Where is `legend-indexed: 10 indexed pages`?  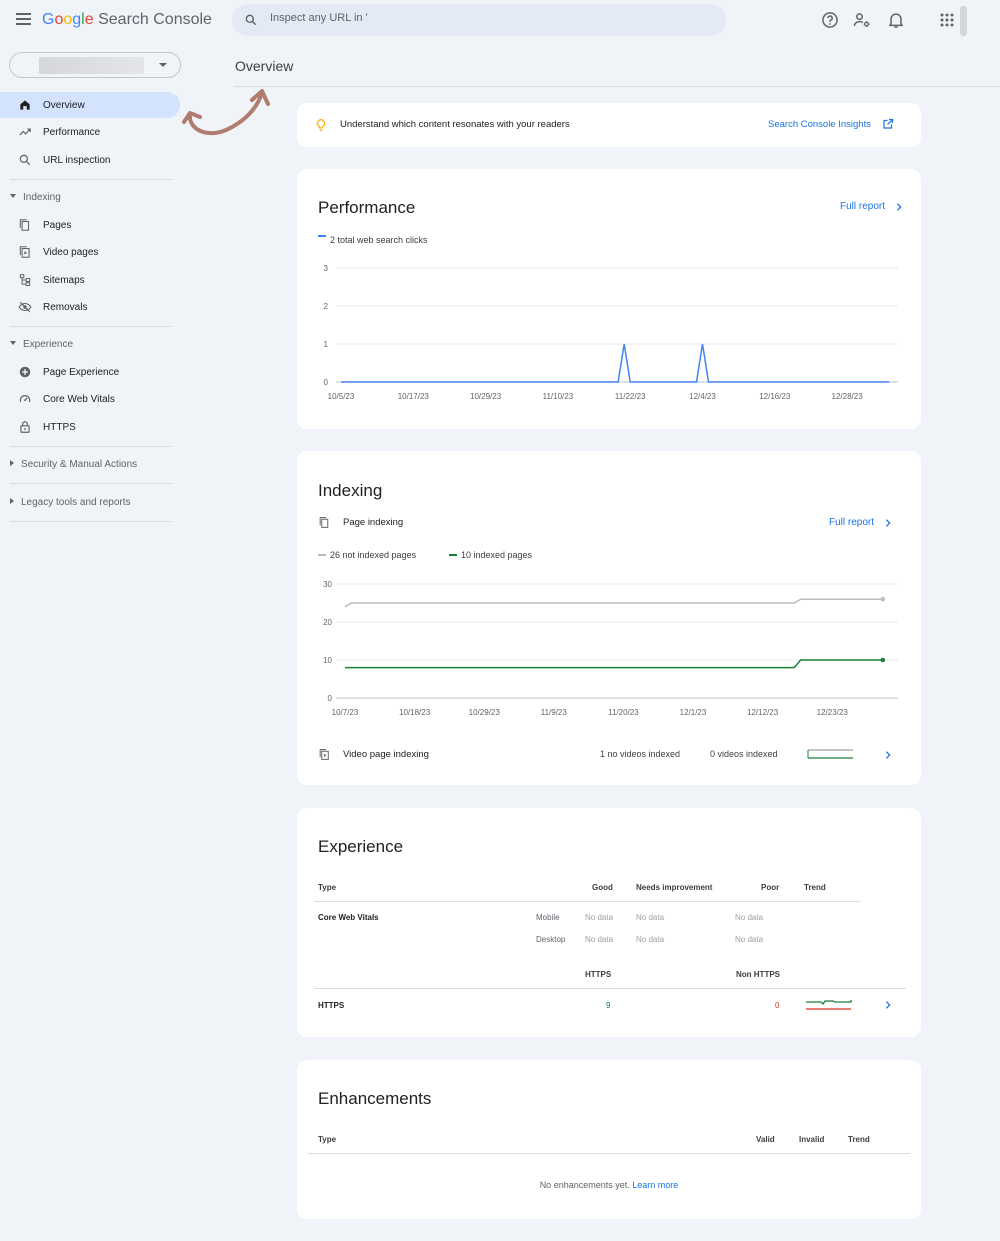 legend-indexed: 10 indexed pages is located at coordinates (497, 555).